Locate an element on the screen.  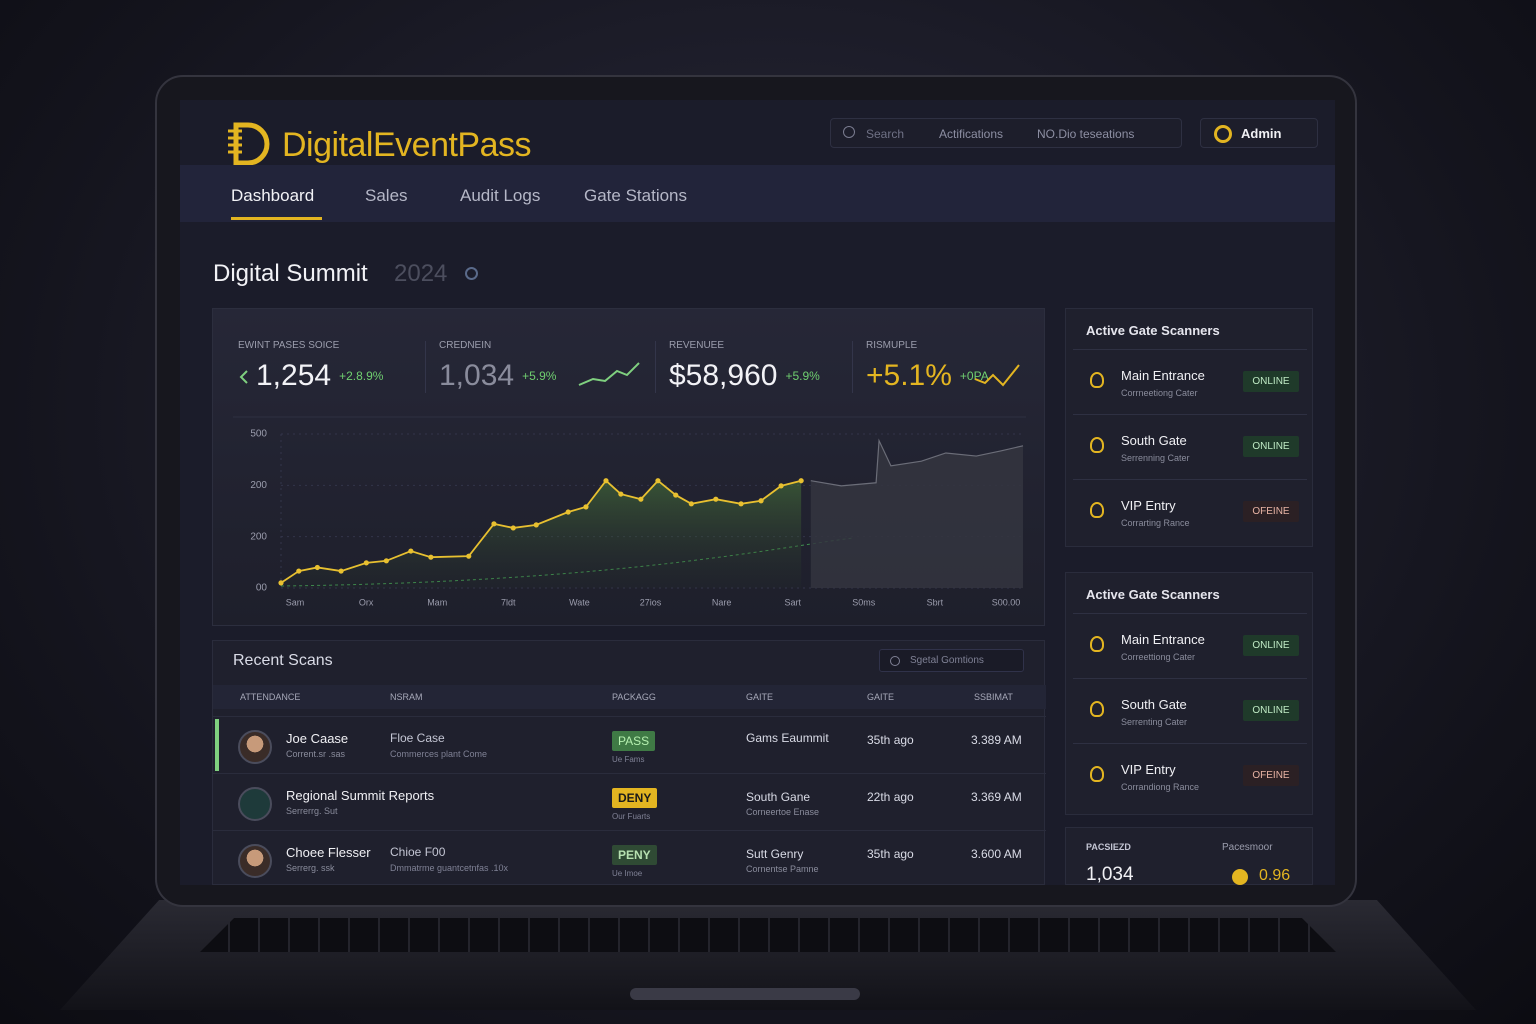
badge-sub: Ue Imoe is located at coordinates (627, 873).